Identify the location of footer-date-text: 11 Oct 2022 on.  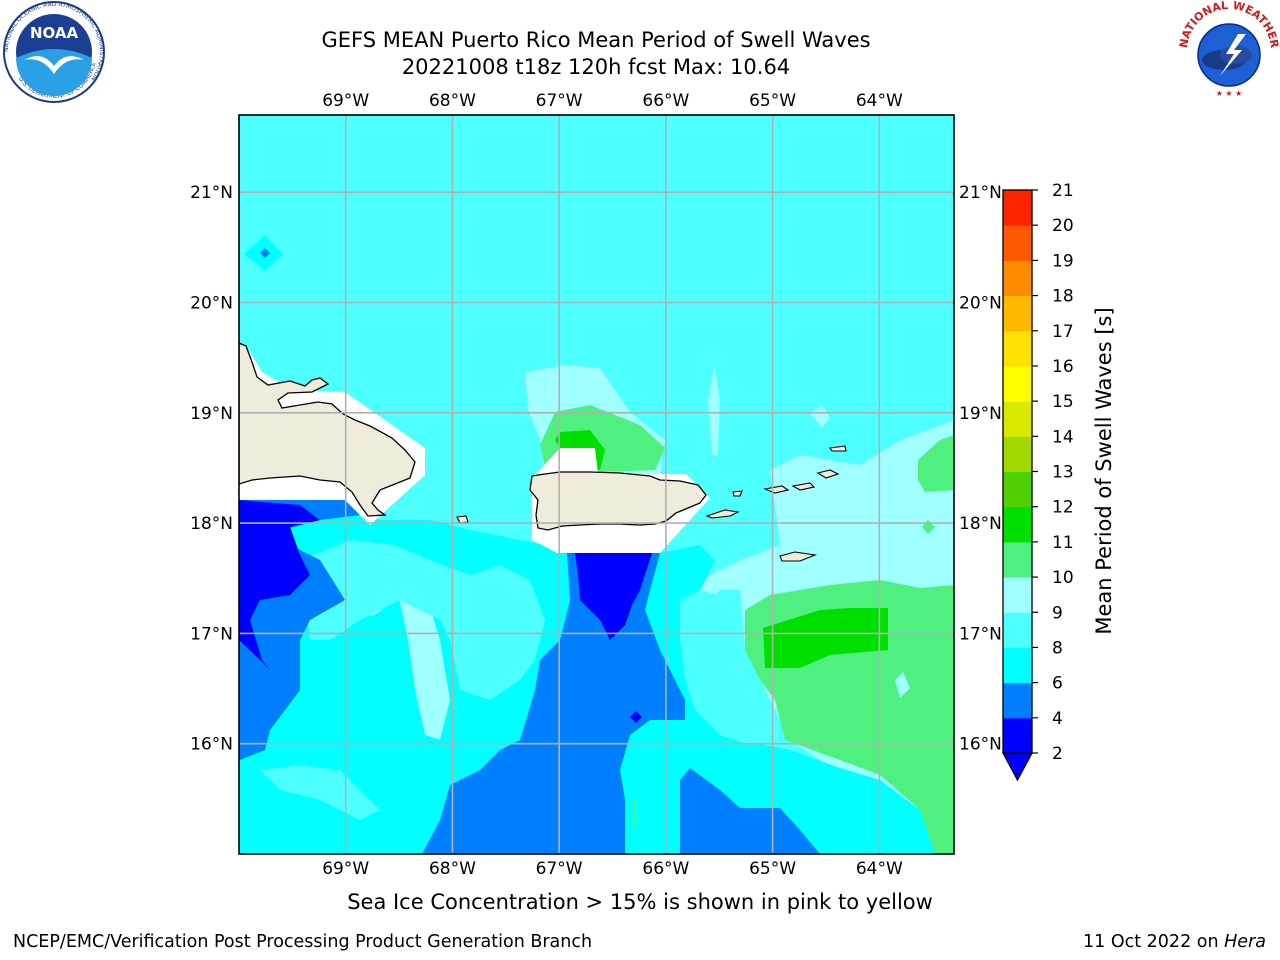
(1154, 942).